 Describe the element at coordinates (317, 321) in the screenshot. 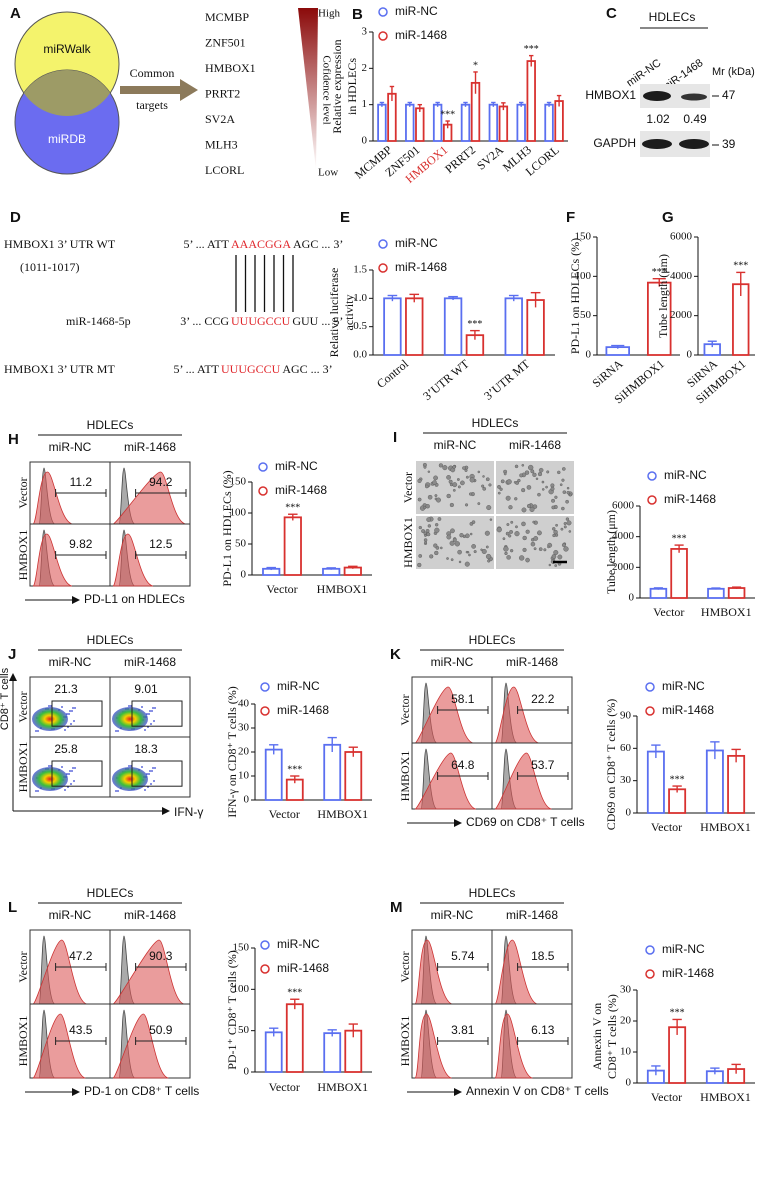

I see `sequence: GUU ... 5’` at that location.